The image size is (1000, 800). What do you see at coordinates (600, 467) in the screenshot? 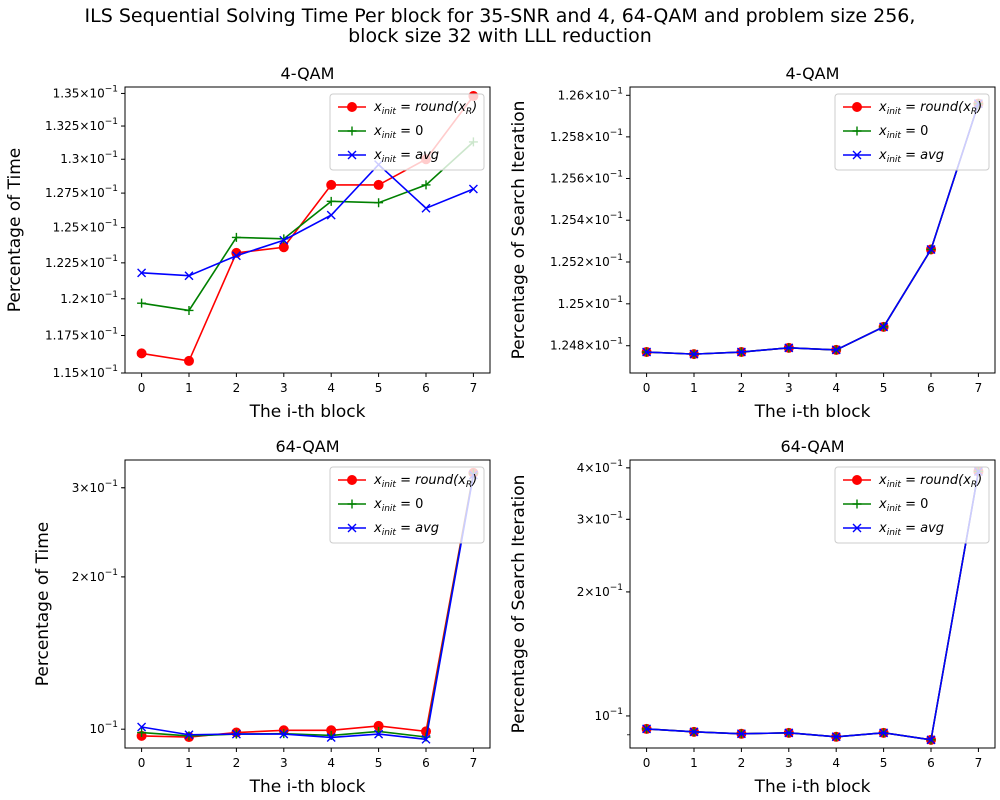
I see `y-tick-label: 4×10⁻¹` at bounding box center [600, 467].